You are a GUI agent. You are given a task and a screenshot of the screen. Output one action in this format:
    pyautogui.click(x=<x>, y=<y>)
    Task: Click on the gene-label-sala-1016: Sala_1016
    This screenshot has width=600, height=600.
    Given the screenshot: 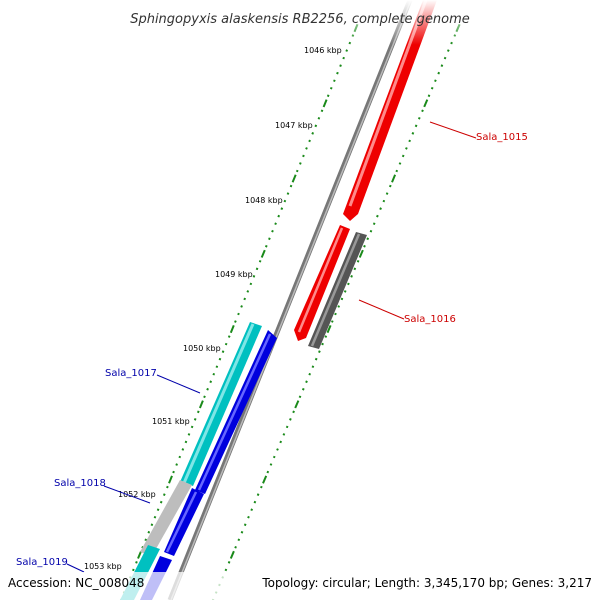 What is the action you would take?
    pyautogui.click(x=430, y=319)
    